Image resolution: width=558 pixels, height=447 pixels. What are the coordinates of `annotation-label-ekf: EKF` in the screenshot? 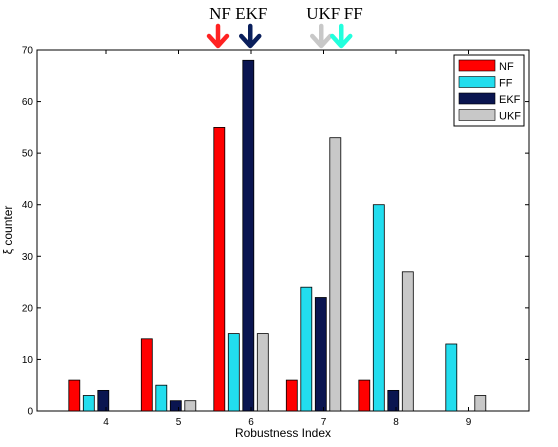 It's located at (251, 13).